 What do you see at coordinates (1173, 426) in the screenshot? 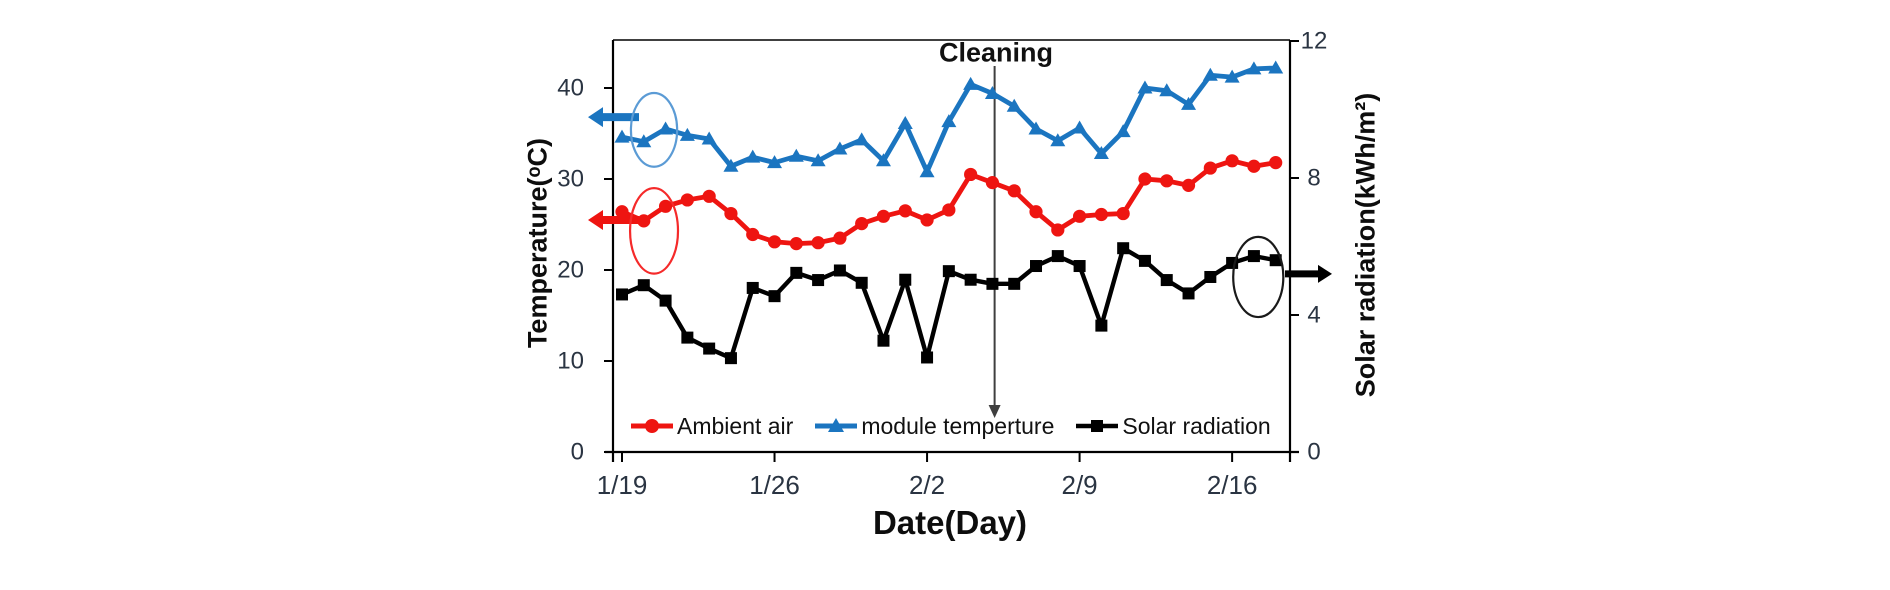
I see `legend-item-solar-radiation: Solar radiation` at bounding box center [1173, 426].